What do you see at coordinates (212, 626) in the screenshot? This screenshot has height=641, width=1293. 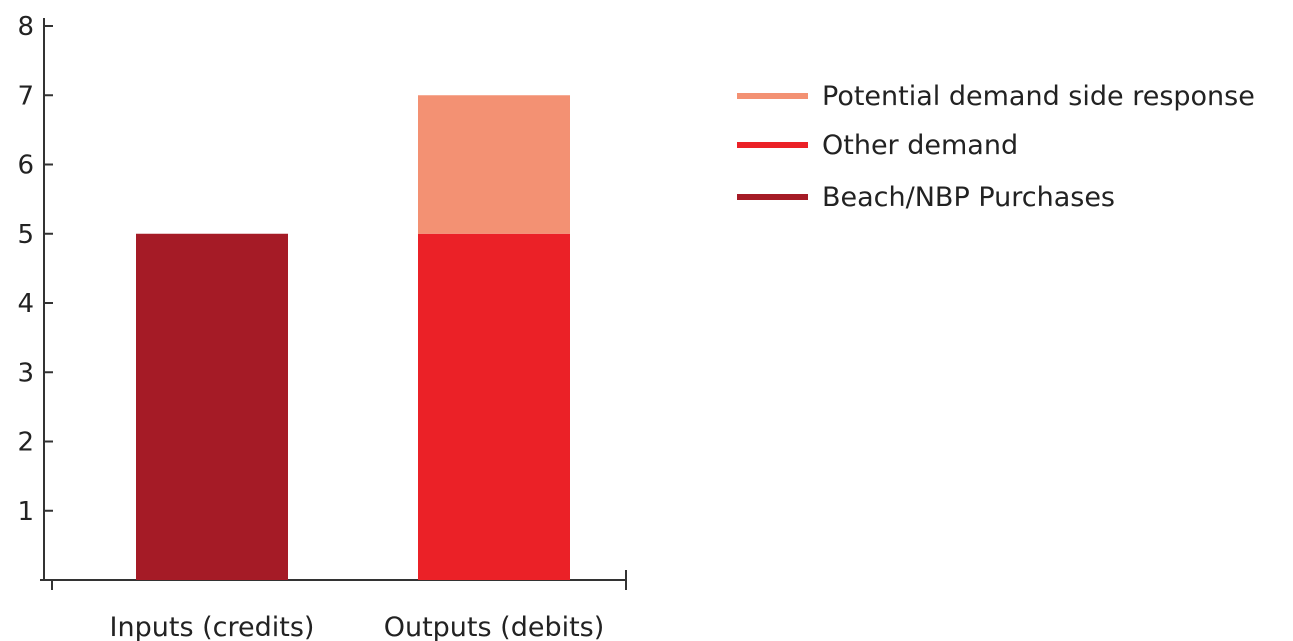 I see `x-category-label: Inputs (credits)` at bounding box center [212, 626].